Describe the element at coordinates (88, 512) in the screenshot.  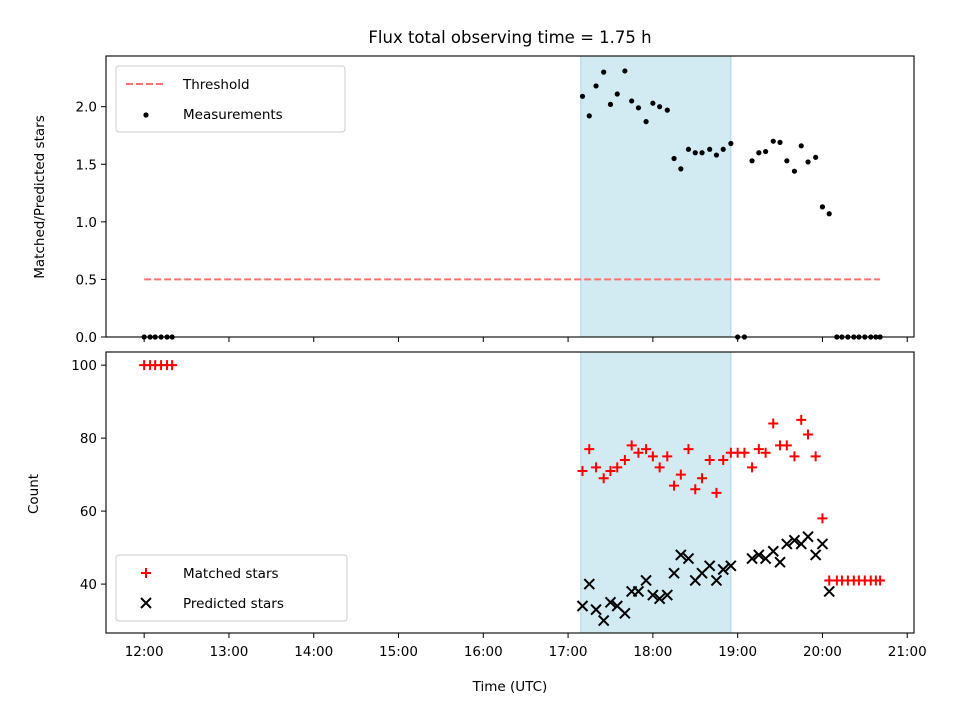
I see `bottom-y-tick-label: 60` at that location.